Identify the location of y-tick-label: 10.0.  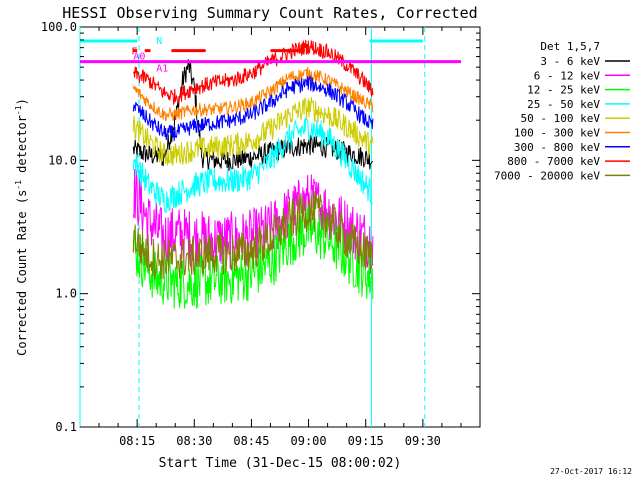
(62, 160).